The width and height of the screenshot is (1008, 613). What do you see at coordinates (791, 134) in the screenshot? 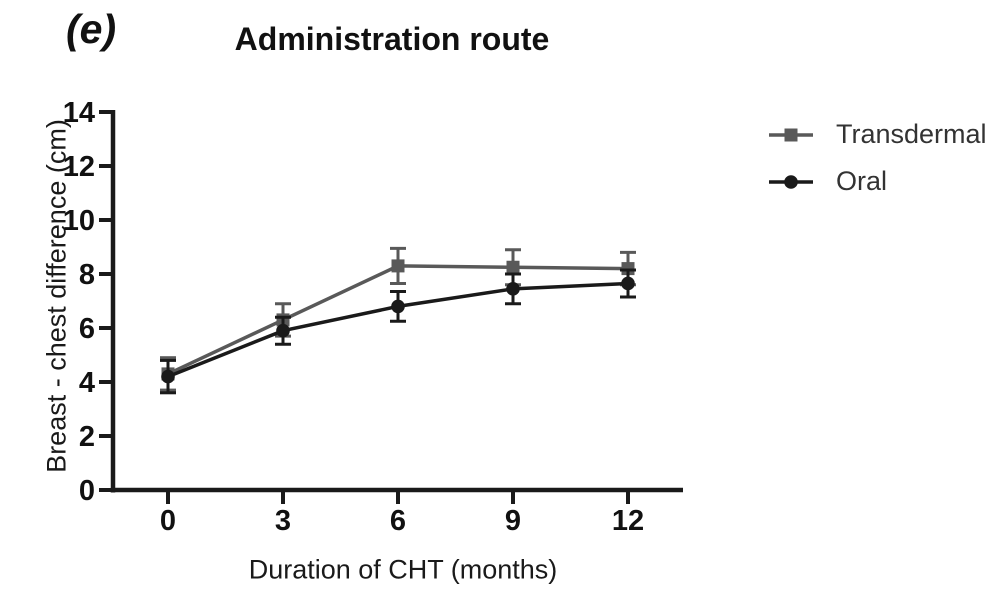
I see `square-marker-icon` at bounding box center [791, 134].